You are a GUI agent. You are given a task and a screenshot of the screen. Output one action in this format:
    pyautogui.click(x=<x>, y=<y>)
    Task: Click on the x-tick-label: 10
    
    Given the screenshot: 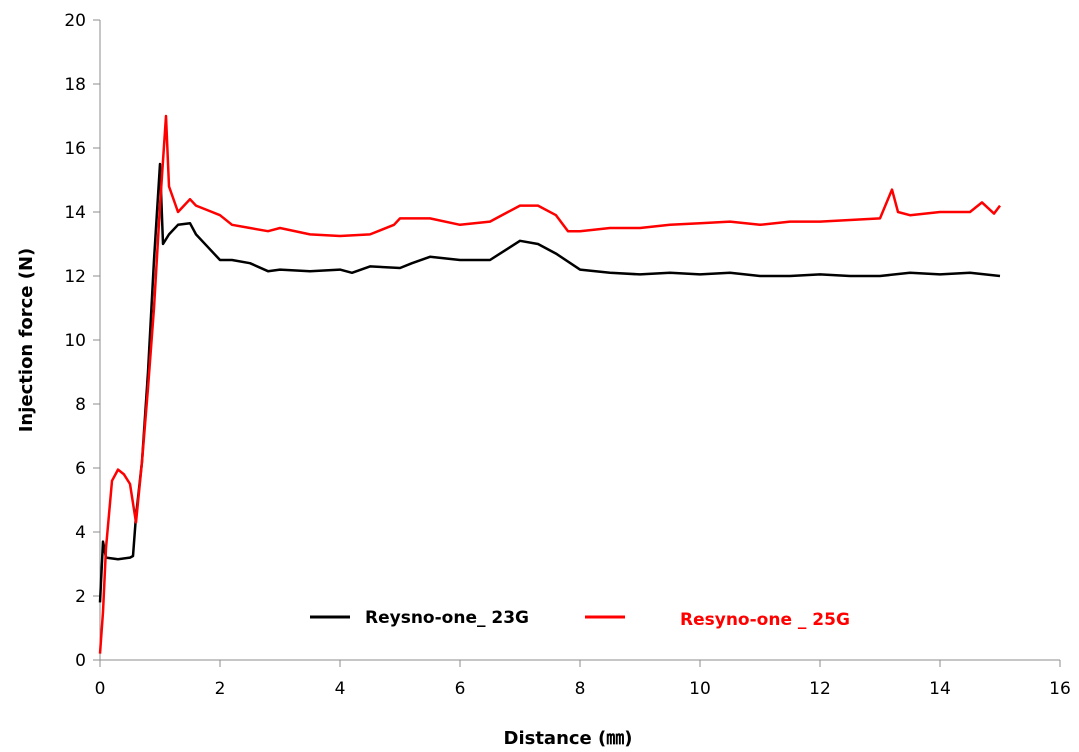 What is the action you would take?
    pyautogui.click(x=700, y=689)
    